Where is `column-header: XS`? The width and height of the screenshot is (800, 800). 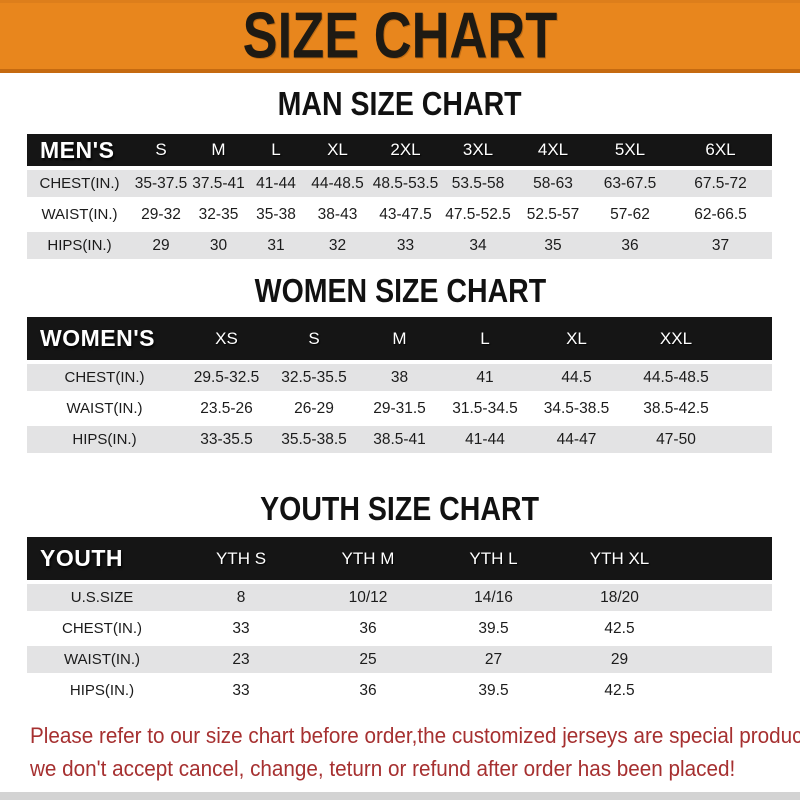
column-header: XS is located at coordinates (226, 338).